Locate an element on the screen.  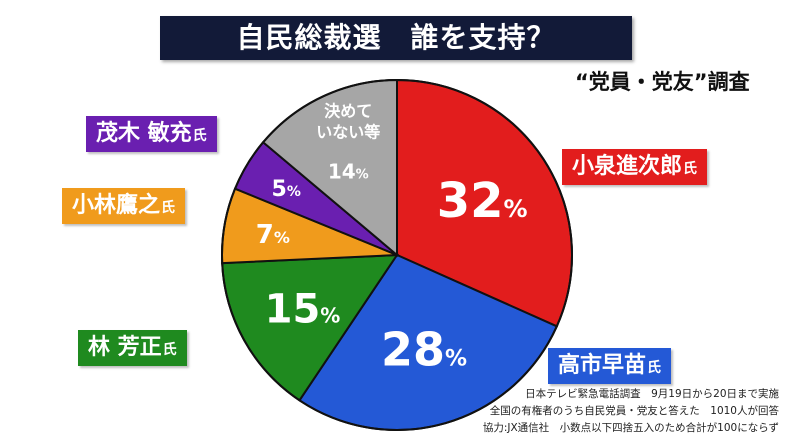
chart-title: 自民総裁選 誰を支持？ is located at coordinates (396, 38).